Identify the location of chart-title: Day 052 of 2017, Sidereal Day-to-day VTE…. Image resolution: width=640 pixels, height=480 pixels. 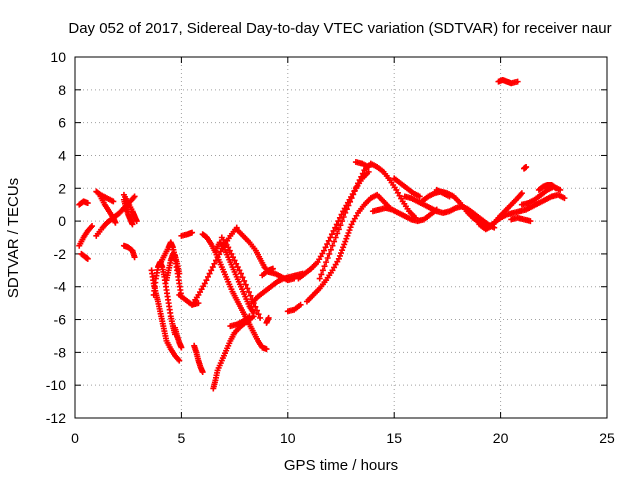
(339, 28).